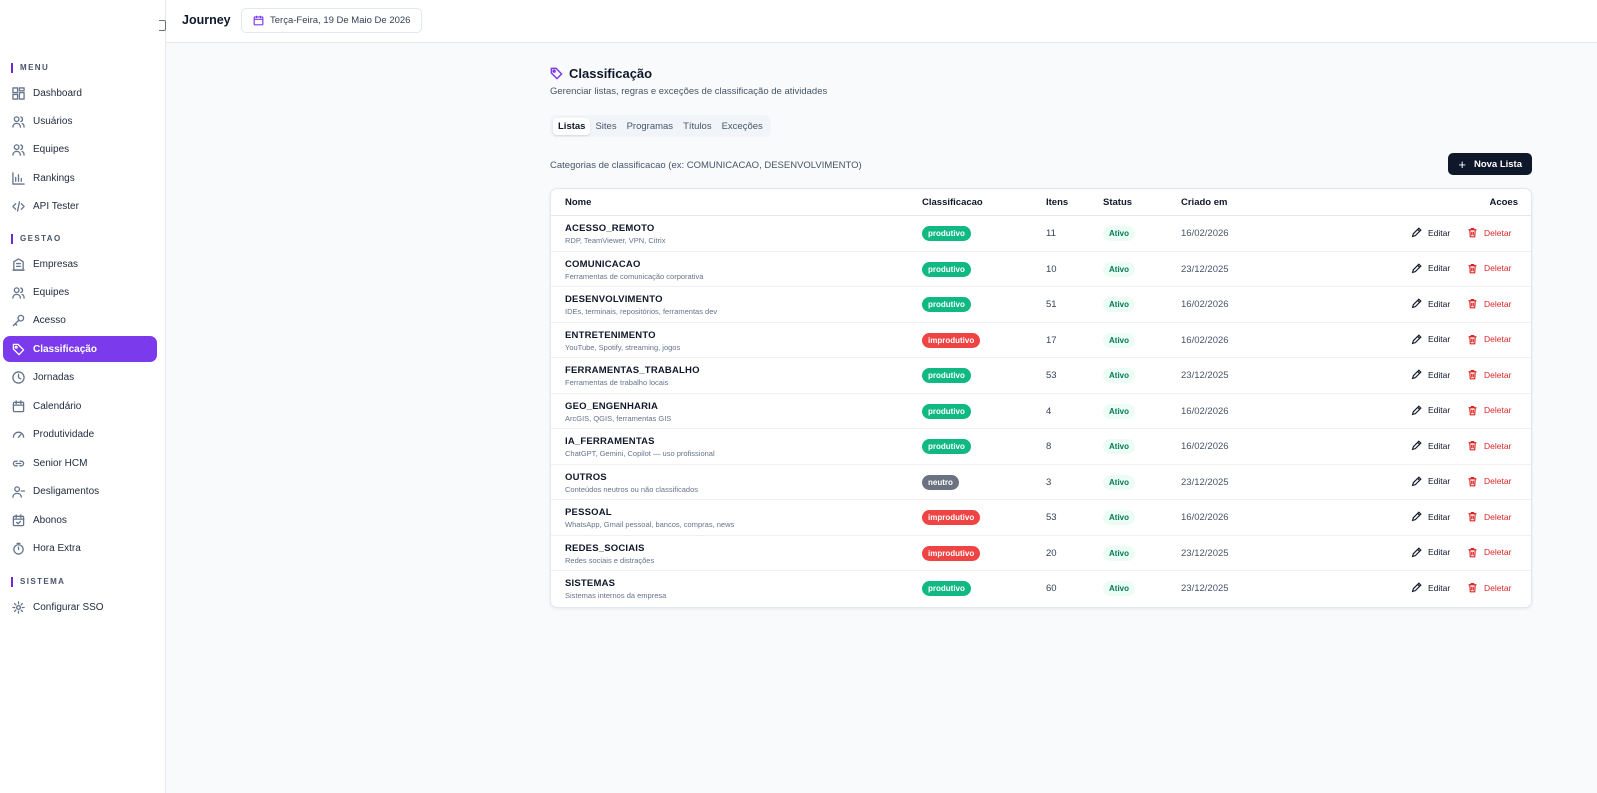  I want to click on tab-titulos: Títulos, so click(697, 126).